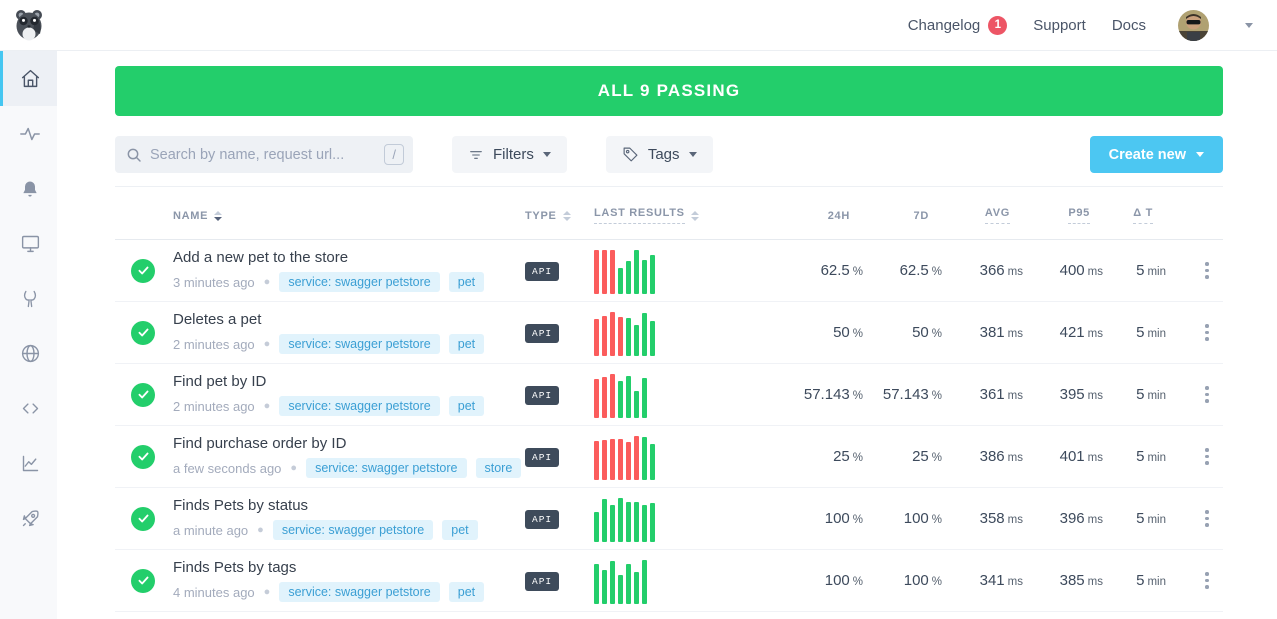 The width and height of the screenshot is (1277, 619). What do you see at coordinates (1193, 25) in the screenshot?
I see `avatar` at bounding box center [1193, 25].